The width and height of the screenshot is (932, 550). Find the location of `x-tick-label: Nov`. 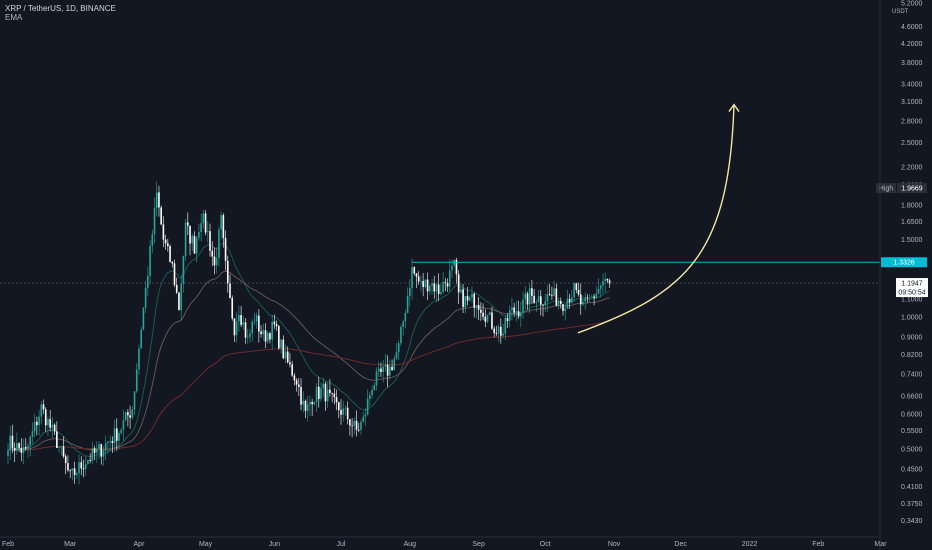

x-tick-label: Nov is located at coordinates (614, 544).